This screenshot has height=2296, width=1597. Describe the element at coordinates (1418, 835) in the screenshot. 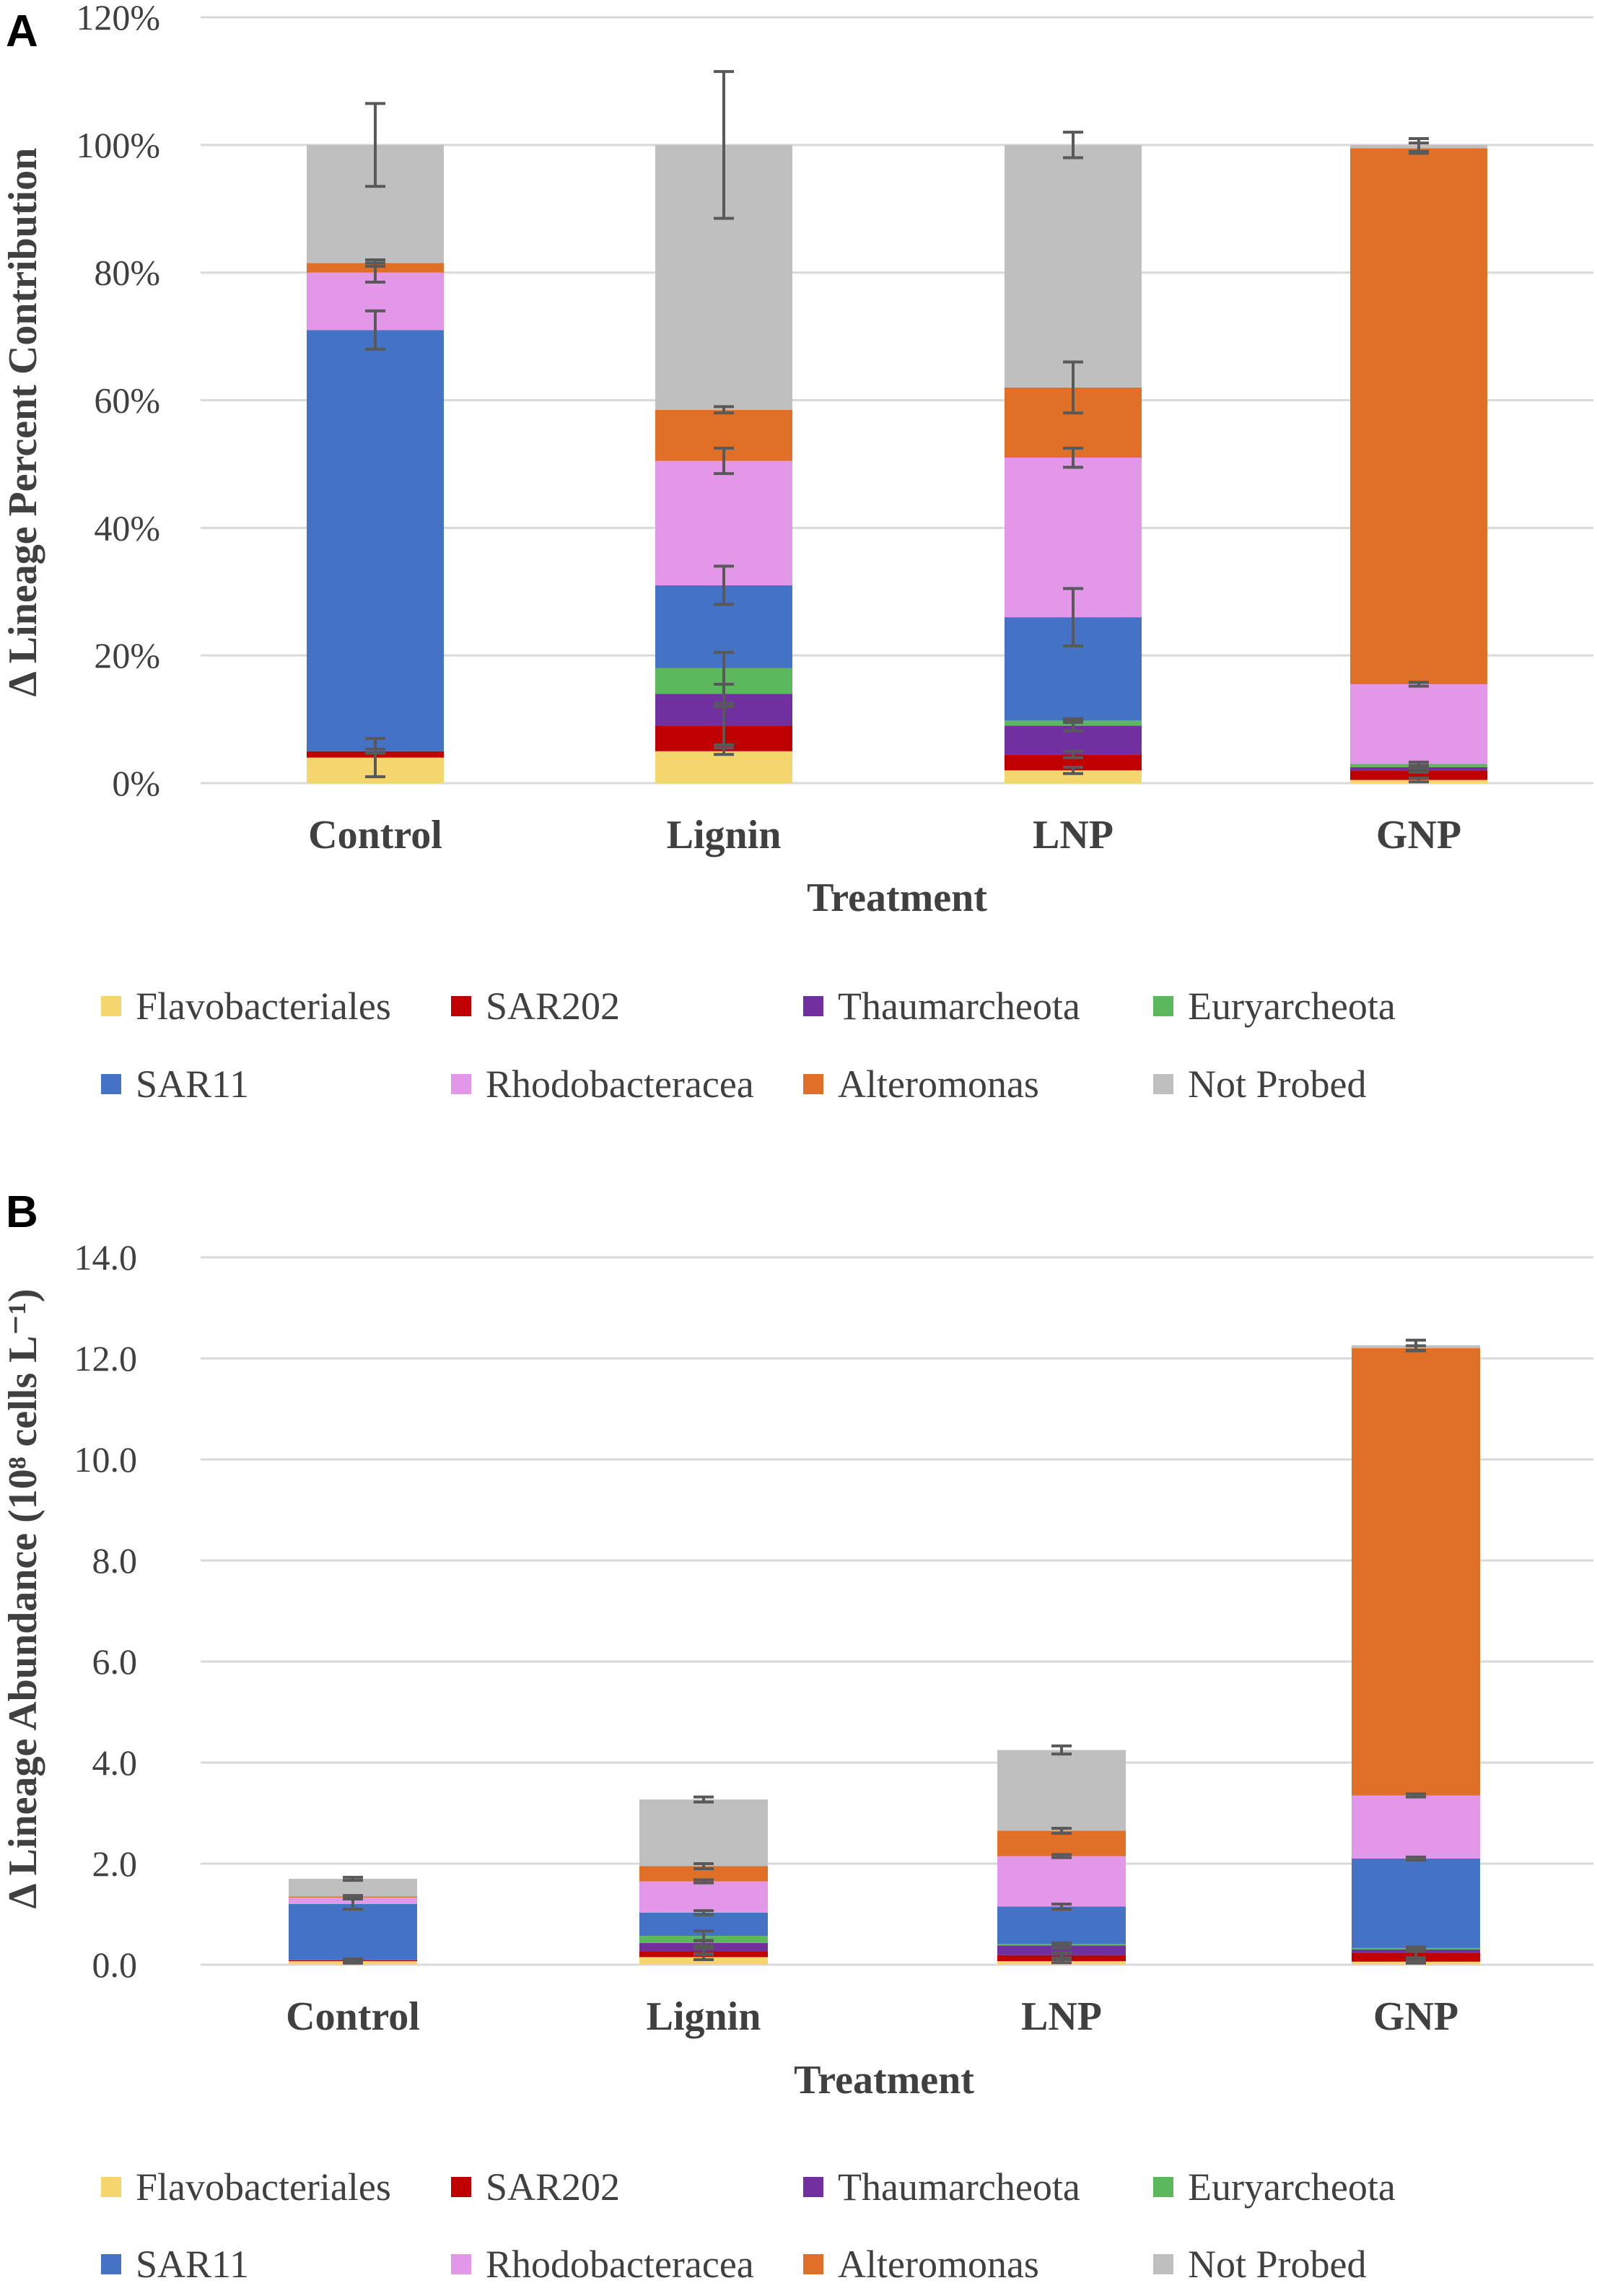

I see `panel-a-category-label: GNP` at that location.